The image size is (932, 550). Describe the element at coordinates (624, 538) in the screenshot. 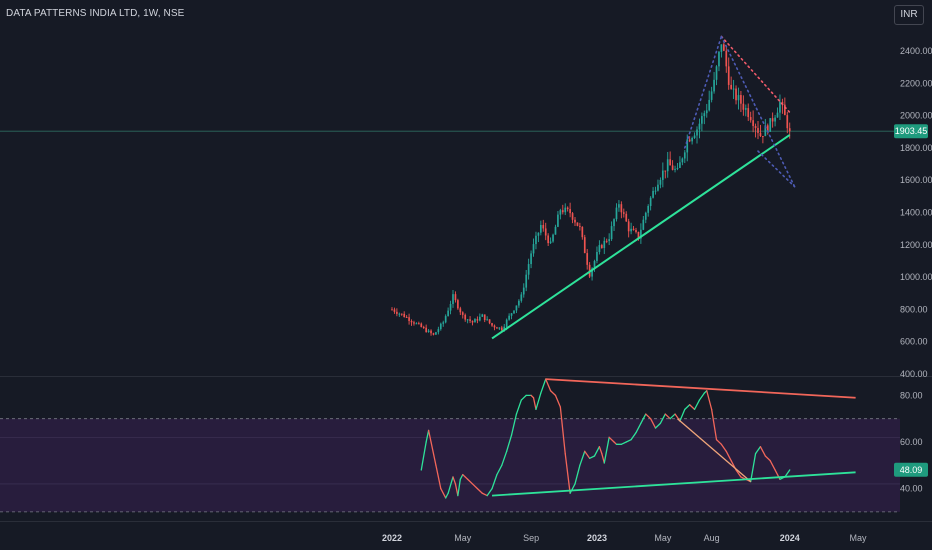

I see `time-axis: 2022 May Sep 2023 May Aug 2024 May` at that location.